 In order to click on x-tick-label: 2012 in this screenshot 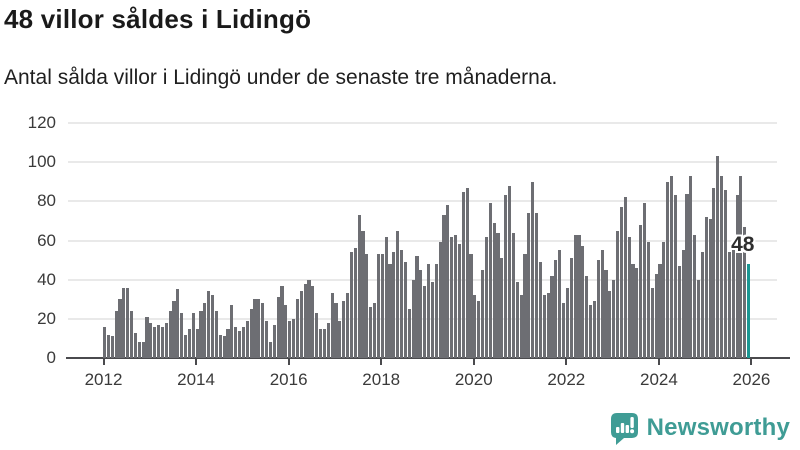, I will do `click(103, 379)`.